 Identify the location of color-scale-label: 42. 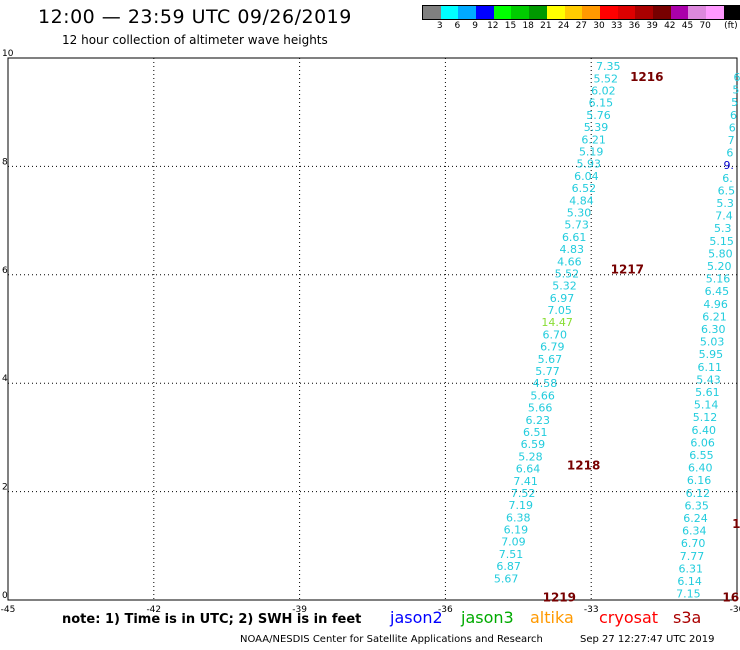
(670, 26).